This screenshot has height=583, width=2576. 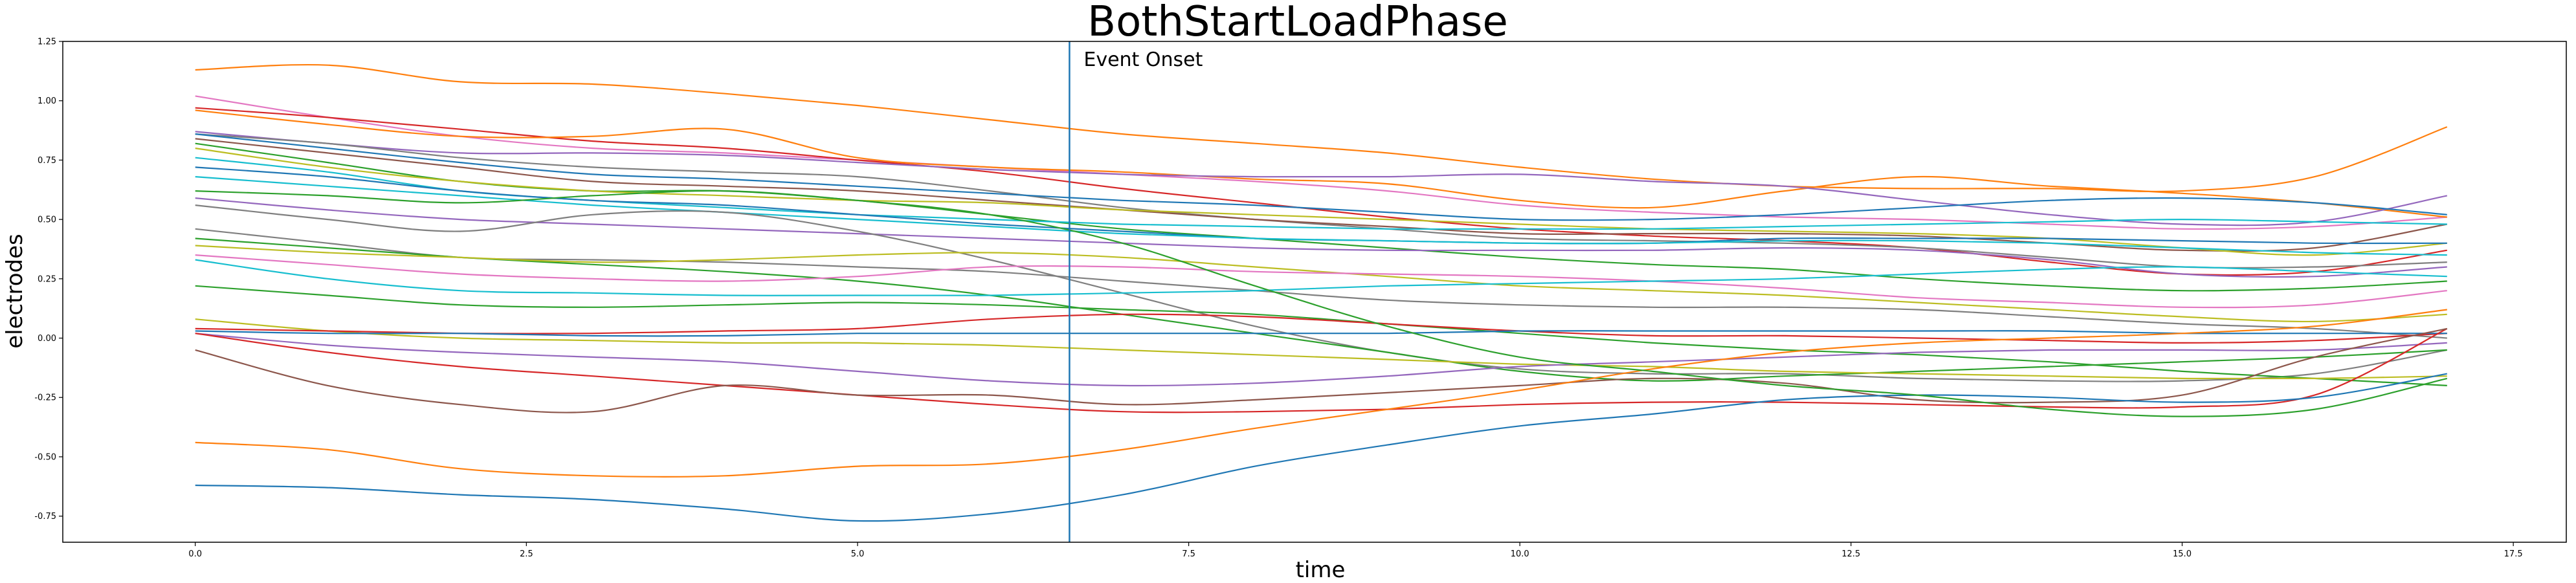 What do you see at coordinates (15, 291) in the screenshot?
I see `y-axis-label: electrodes` at bounding box center [15, 291].